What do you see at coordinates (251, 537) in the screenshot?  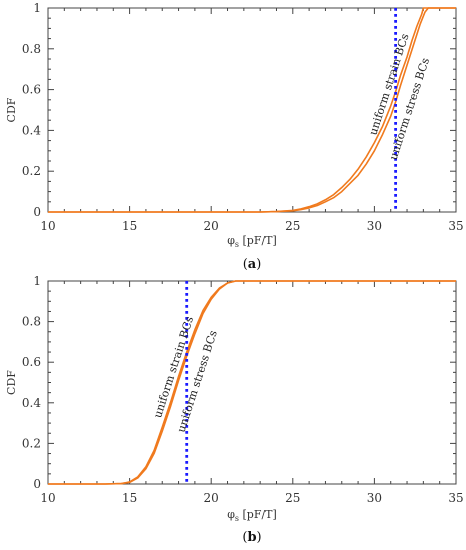 I see `panel-label: (b)` at bounding box center [251, 537].